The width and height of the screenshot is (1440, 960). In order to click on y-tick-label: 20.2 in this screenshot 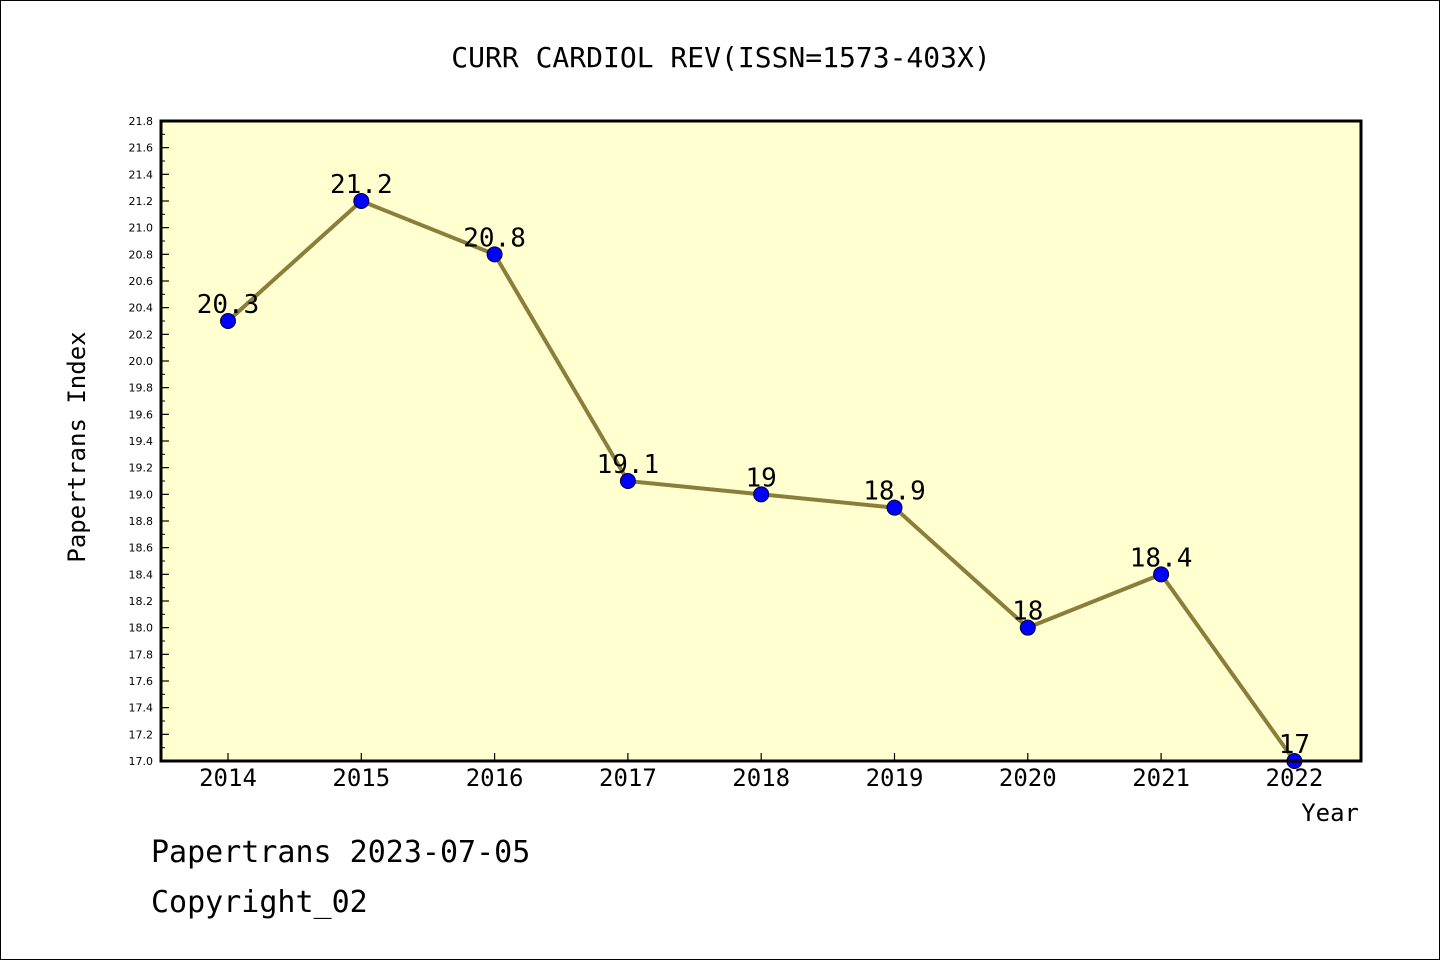, I will do `click(141, 334)`.